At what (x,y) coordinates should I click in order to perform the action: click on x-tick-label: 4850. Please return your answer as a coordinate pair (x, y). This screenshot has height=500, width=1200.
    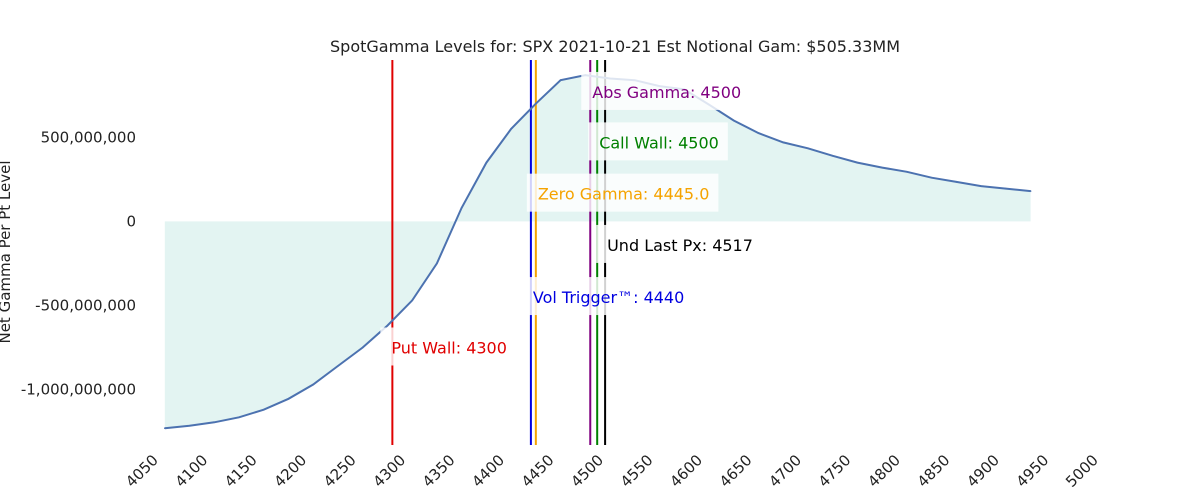
    Looking at the image, I should click on (934, 471).